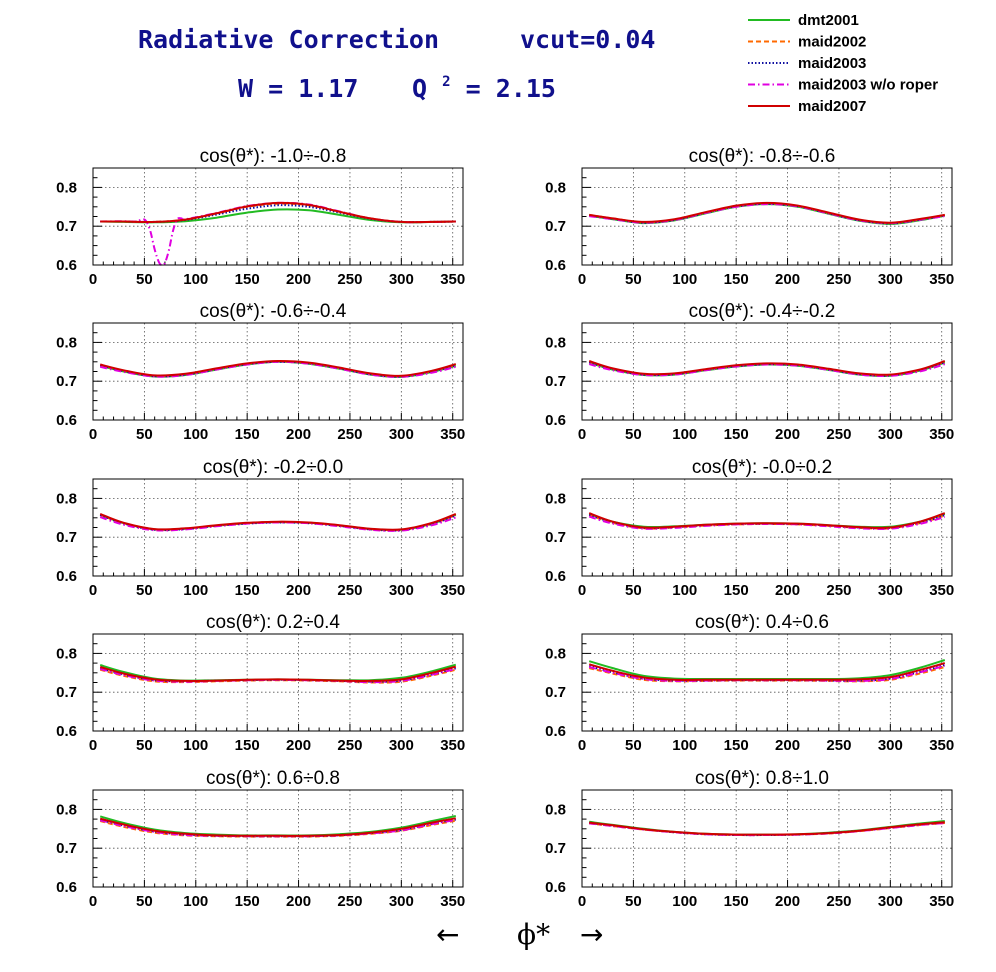  I want to click on panel-title: cos(θ*): -1.0÷-0.8, so click(273, 156).